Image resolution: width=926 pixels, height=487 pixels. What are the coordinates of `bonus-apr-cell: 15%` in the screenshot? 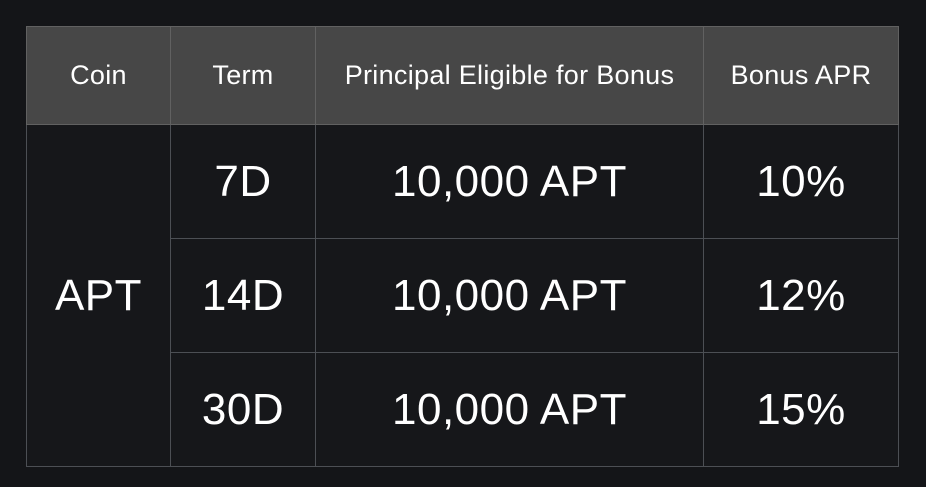 It's located at (801, 409).